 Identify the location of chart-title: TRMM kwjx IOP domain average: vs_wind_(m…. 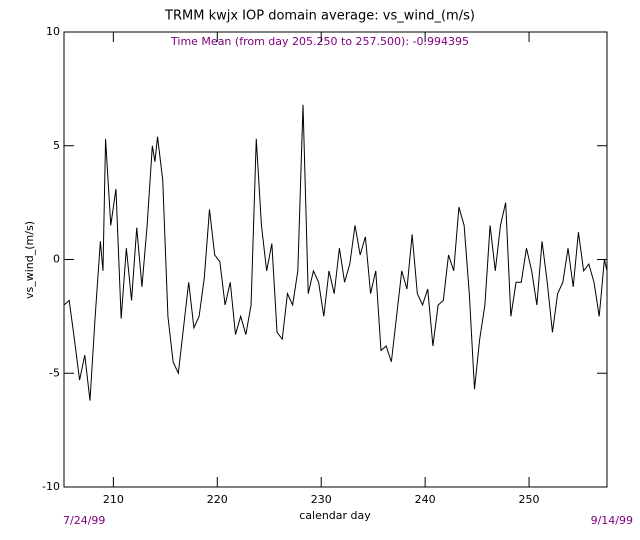
(319, 16).